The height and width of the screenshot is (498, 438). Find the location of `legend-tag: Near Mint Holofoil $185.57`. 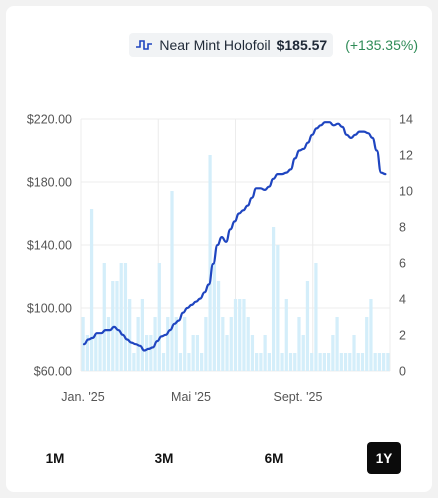

legend-tag: Near Mint Holofoil $185.57 is located at coordinates (231, 45).